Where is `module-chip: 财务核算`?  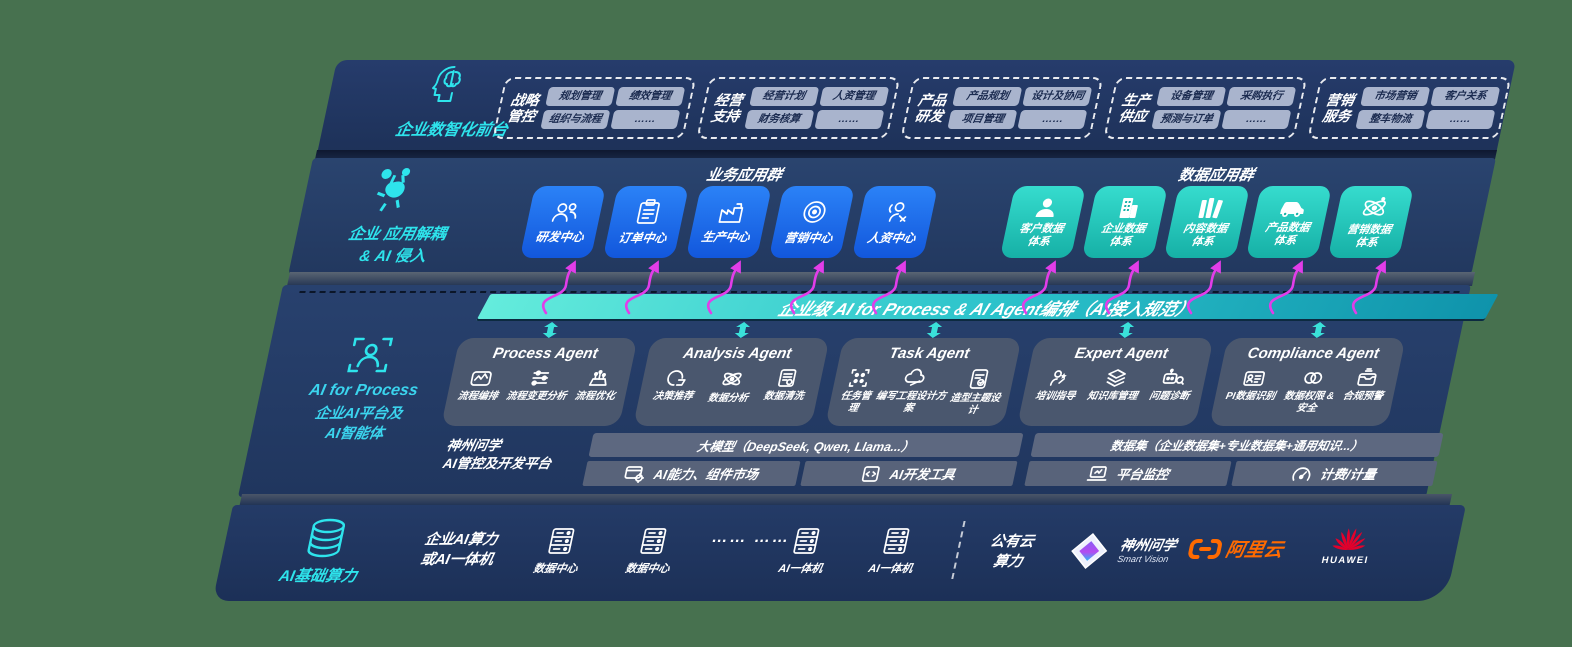 module-chip: 财务核算 is located at coordinates (778, 119).